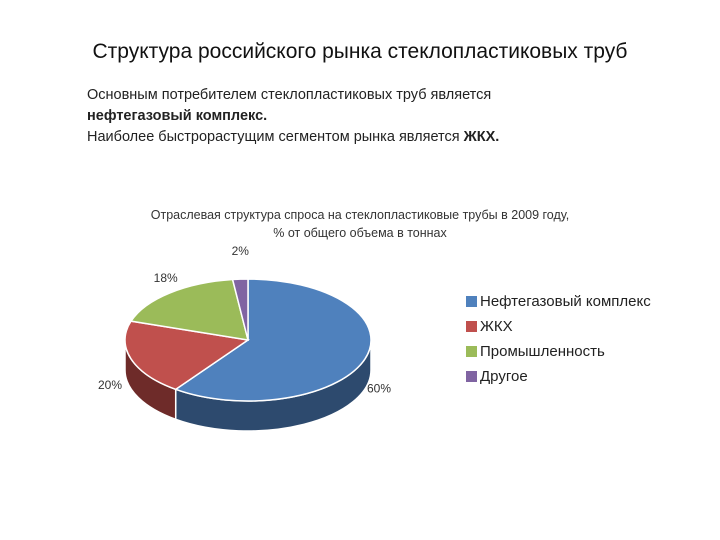 This screenshot has height=540, width=720. I want to click on intro-line-3-bold: ЖКХ., so click(481, 137).